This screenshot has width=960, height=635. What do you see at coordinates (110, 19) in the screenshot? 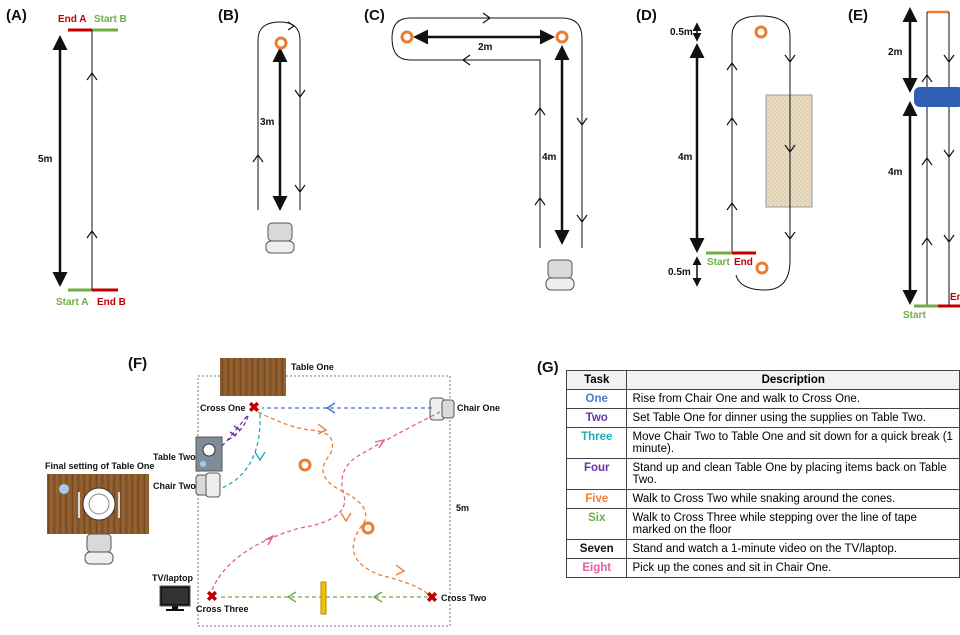
I see `start-b-label: Start B` at bounding box center [110, 19].